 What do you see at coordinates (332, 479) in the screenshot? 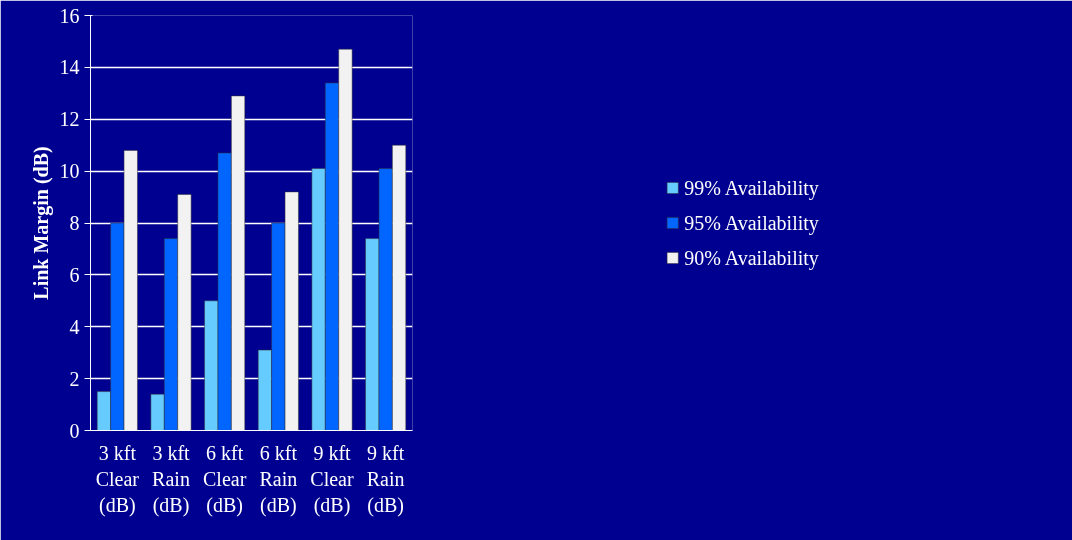
I see `x-tick-label: 9 kft Clear (dB)` at bounding box center [332, 479].